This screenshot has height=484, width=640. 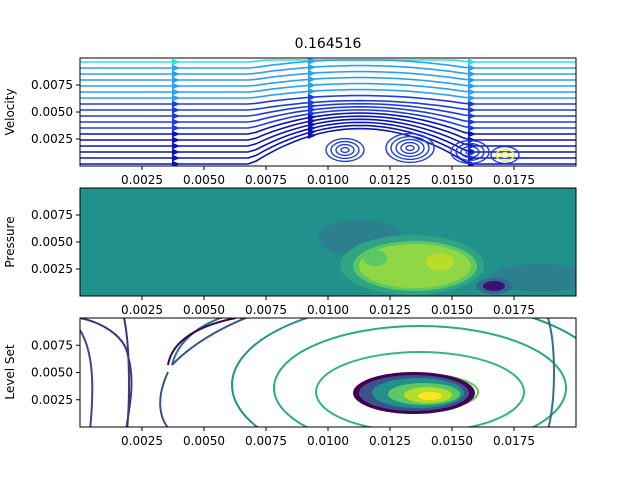 What do you see at coordinates (440, 262) in the screenshot?
I see `pressure-core` at bounding box center [440, 262].